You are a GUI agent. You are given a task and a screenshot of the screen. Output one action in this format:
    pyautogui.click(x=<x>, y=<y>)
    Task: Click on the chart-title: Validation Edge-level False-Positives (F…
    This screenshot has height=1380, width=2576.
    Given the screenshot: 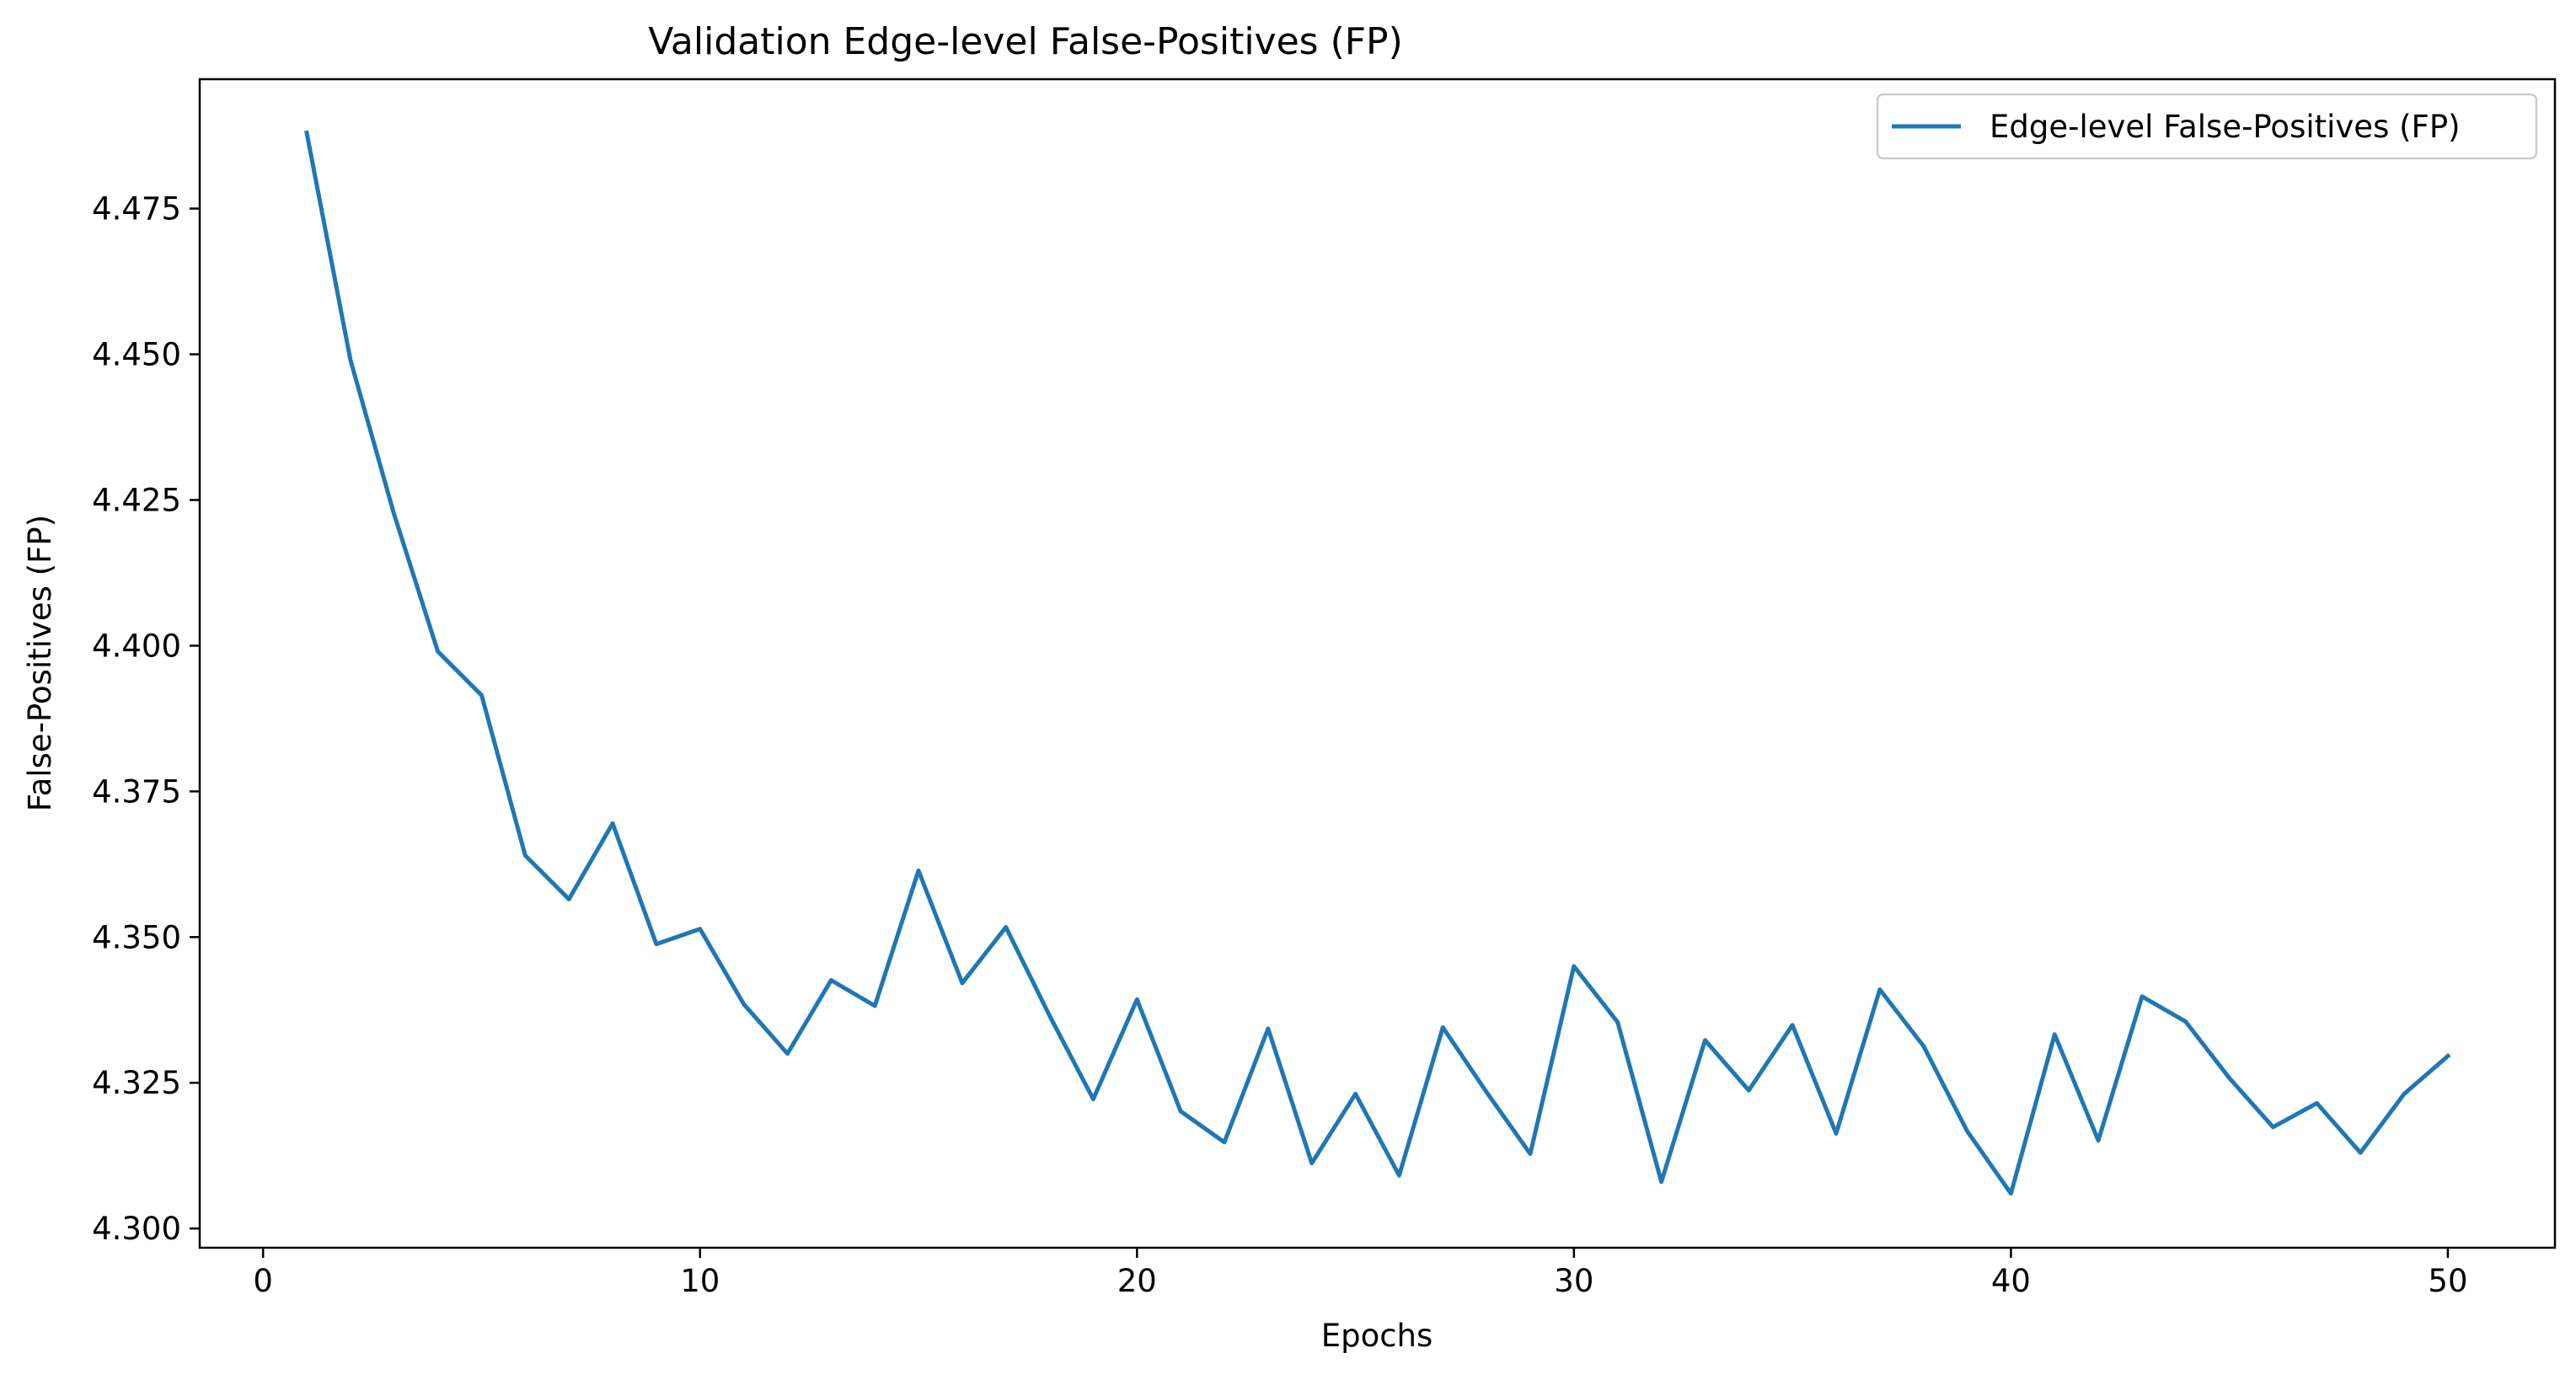 What is the action you would take?
    pyautogui.click(x=1025, y=41)
    